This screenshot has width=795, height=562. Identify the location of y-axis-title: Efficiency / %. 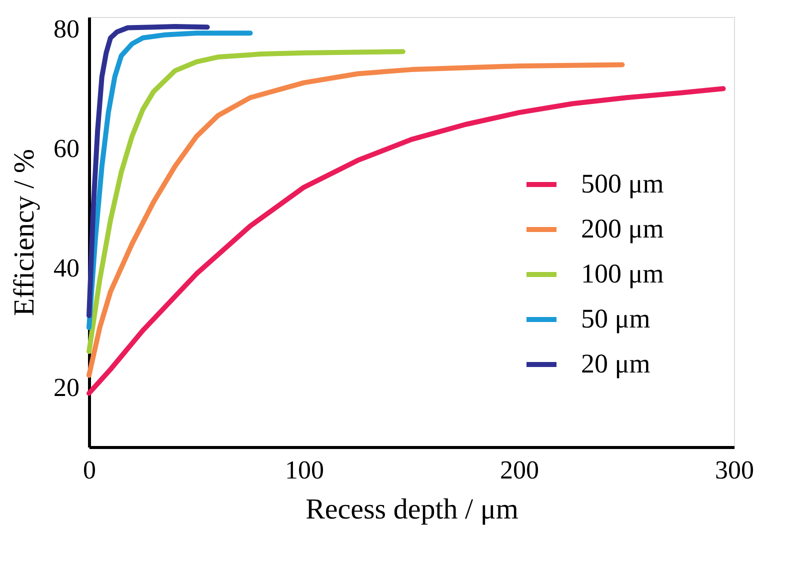
(24, 232).